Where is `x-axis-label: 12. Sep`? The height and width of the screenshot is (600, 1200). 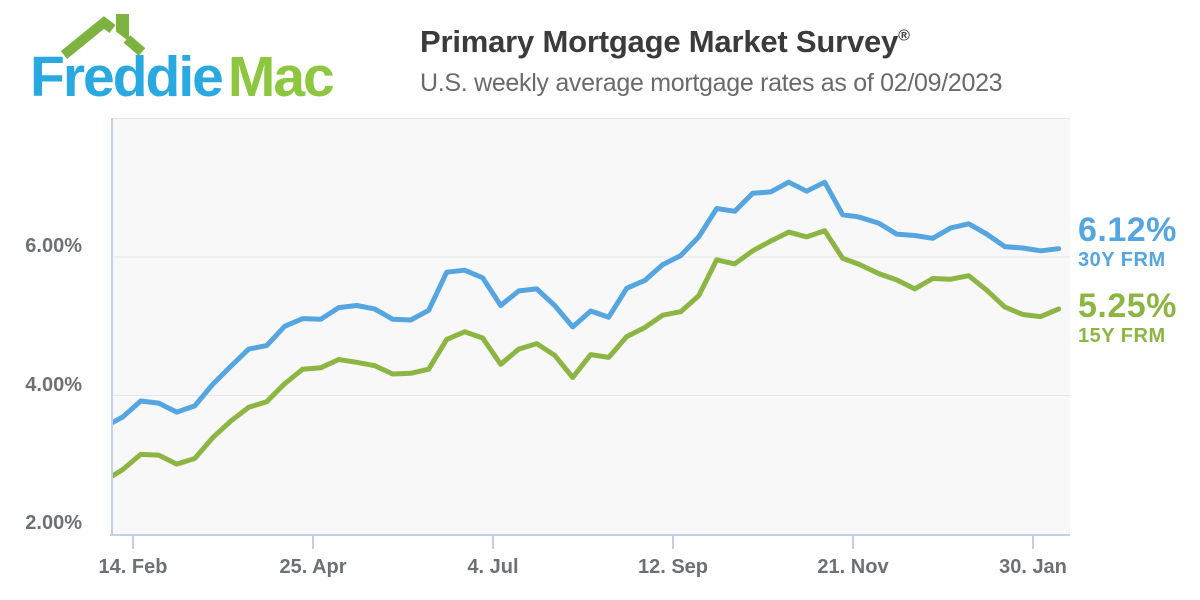
x-axis-label: 12. Sep is located at coordinates (673, 567).